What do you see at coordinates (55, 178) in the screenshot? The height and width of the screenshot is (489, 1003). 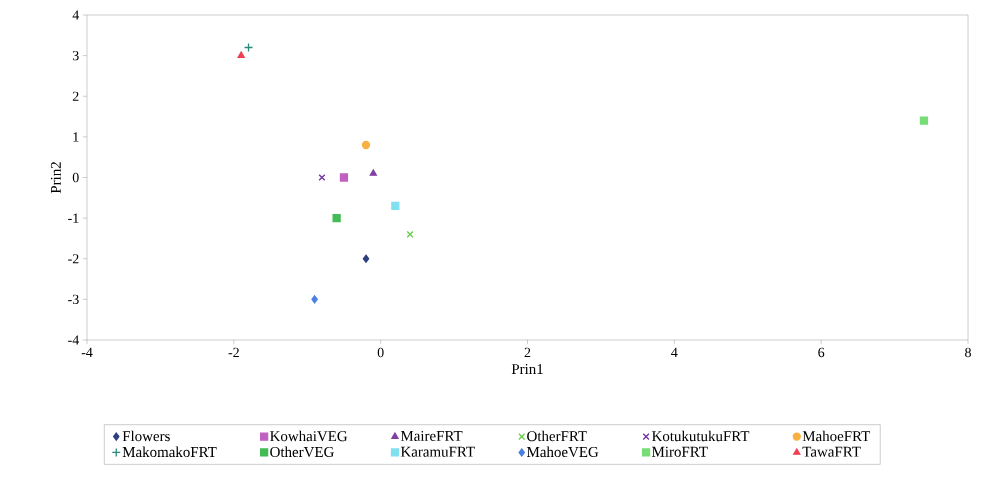 I see `y-axis-title: Prin2` at bounding box center [55, 178].